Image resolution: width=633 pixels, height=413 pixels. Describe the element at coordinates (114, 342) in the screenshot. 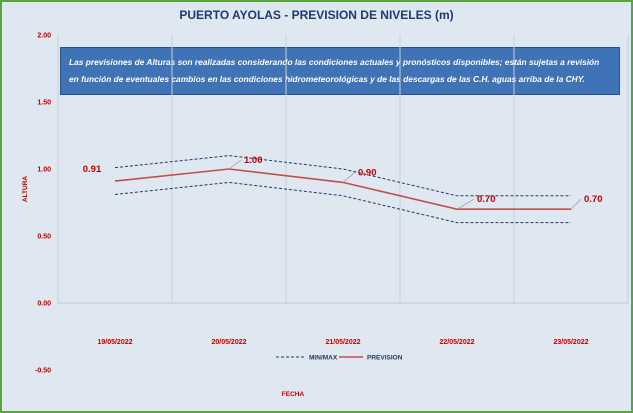

I see `x-tick-label: 19/05/2022` at that location.